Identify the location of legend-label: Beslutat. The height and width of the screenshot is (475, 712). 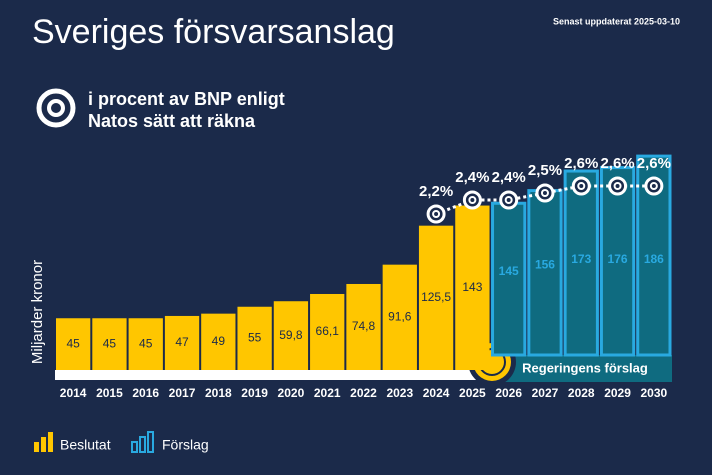
(85, 445).